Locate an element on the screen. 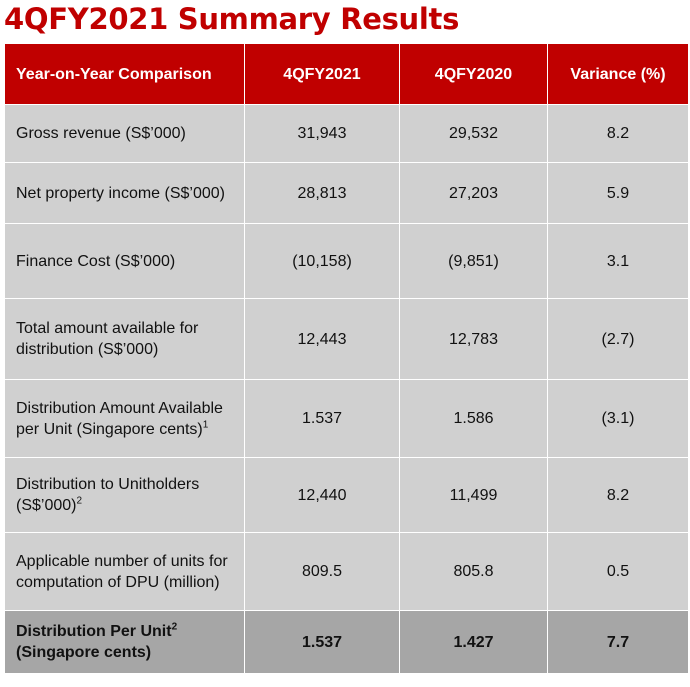 The height and width of the screenshot is (687, 690). table-row: Gross revenue (S$’000) 31,943 29,532 8.2 is located at coordinates (346, 133).